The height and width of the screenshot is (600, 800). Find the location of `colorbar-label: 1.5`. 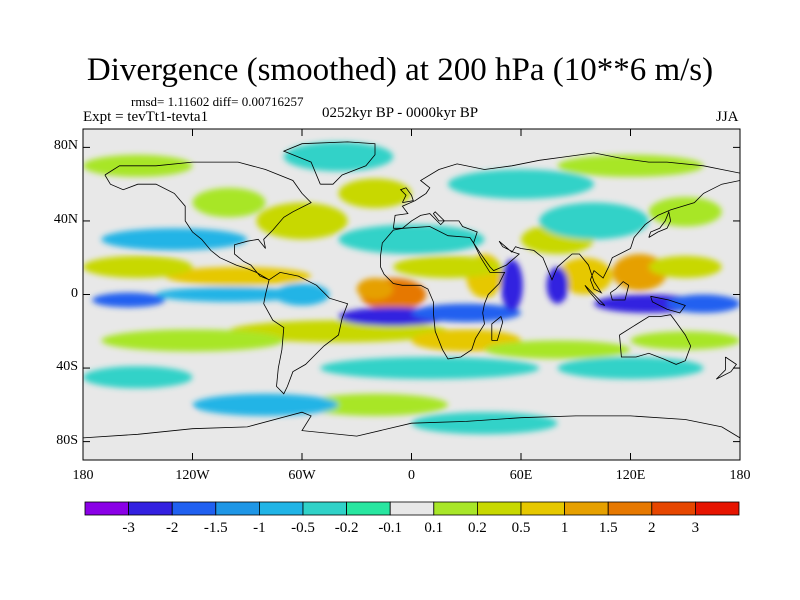

colorbar-label: 1.5 is located at coordinates (608, 528).